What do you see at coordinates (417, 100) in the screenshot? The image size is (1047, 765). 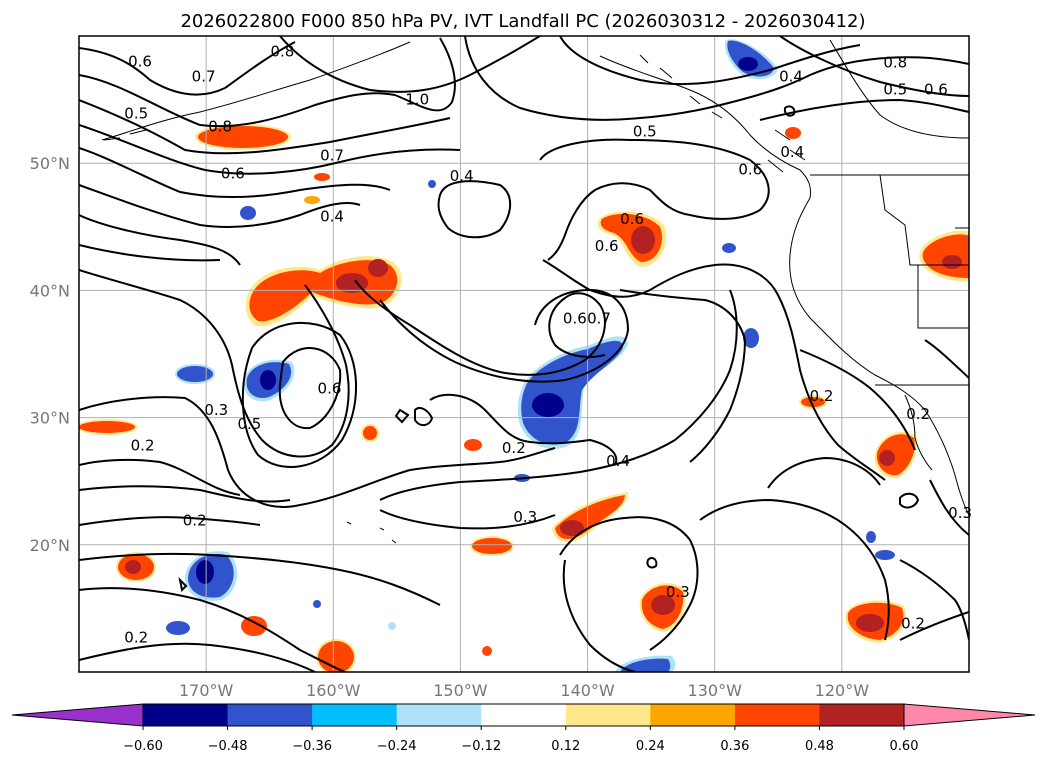 I see `contour-label: 1.0` at bounding box center [417, 100].